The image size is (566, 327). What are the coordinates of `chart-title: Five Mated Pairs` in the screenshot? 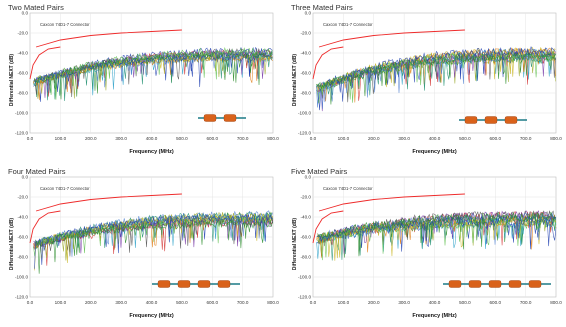 It's located at (319, 171).